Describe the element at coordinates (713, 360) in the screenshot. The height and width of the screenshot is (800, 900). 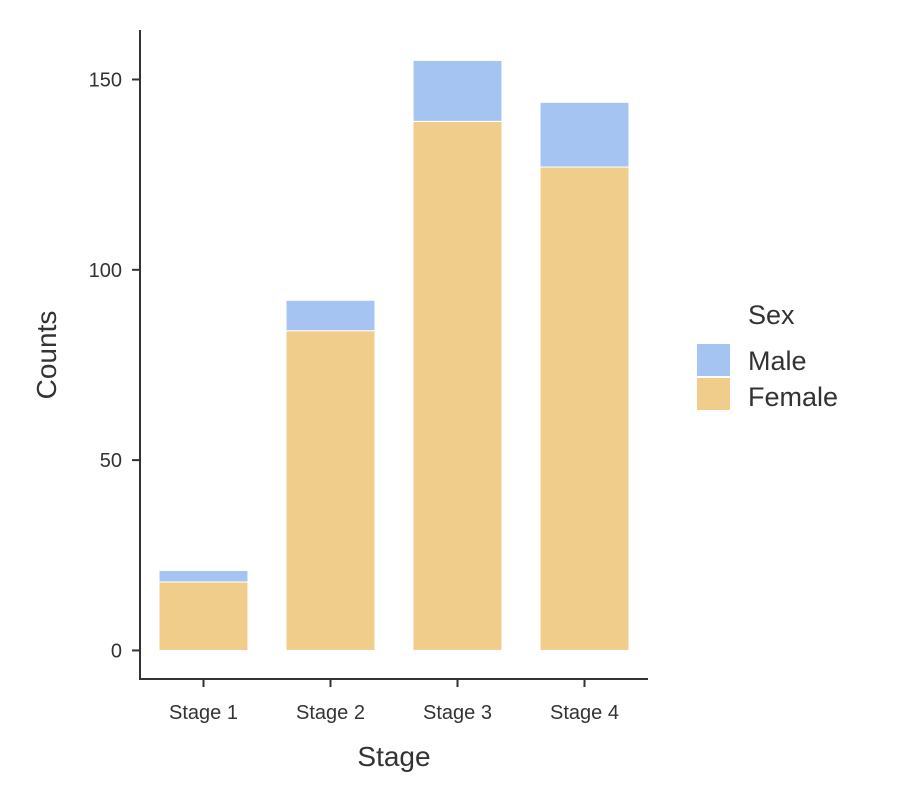
I see `legend-swatch-male` at that location.